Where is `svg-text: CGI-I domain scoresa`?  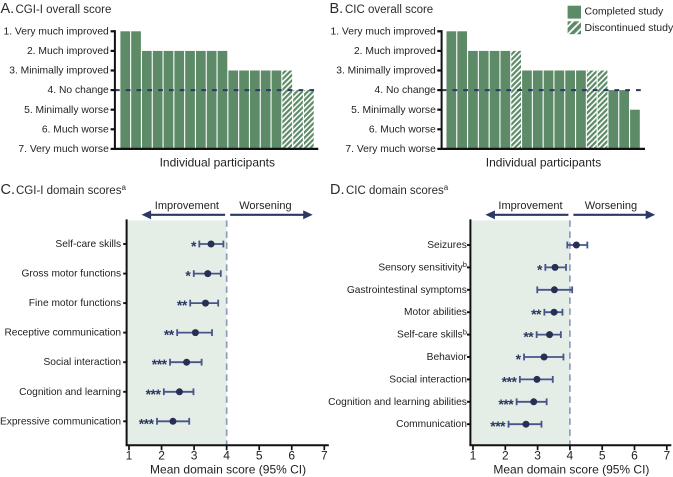 svg-text: CGI-I domain scoresa is located at coordinates (71, 190).